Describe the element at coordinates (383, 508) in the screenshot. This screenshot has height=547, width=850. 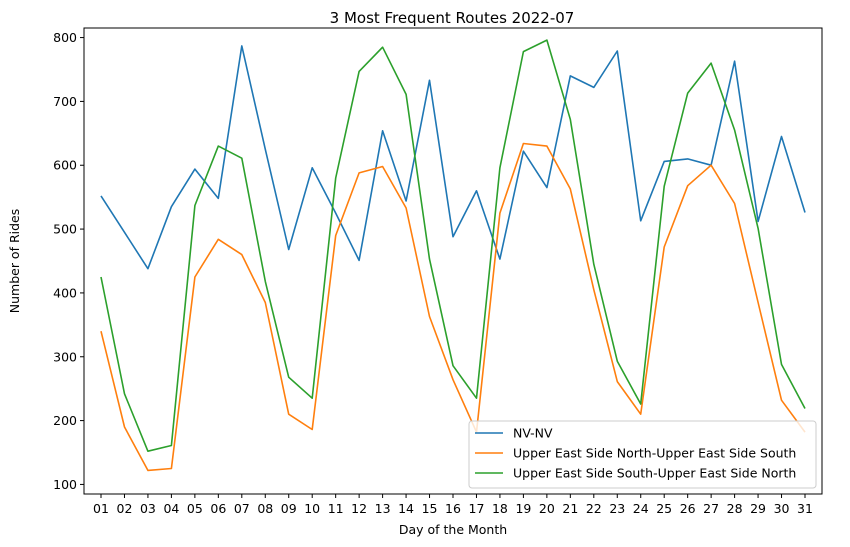
I see `x-tick-label: 13` at that location.